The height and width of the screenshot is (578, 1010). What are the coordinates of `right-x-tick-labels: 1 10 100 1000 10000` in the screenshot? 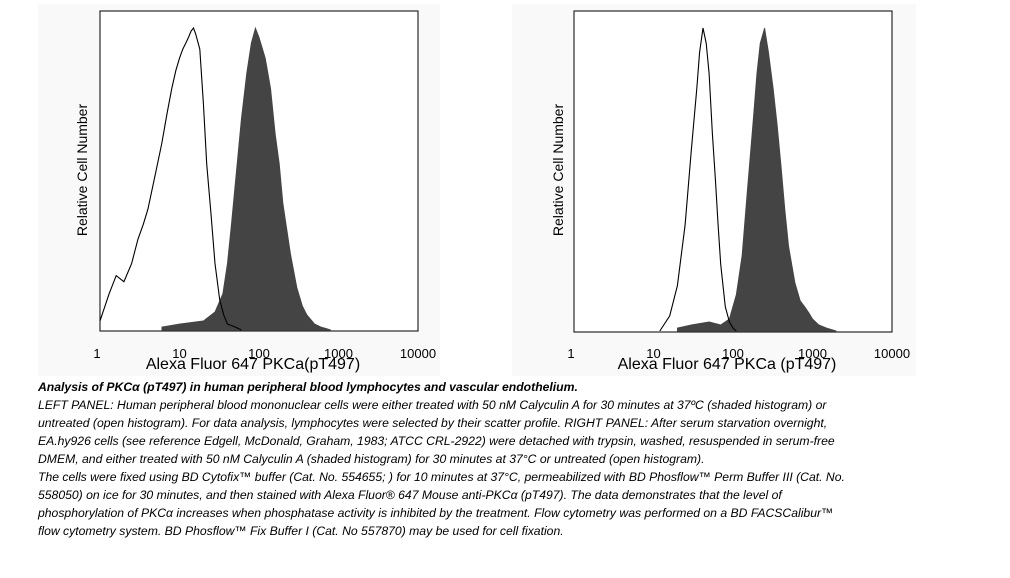 It's located at (738, 353).